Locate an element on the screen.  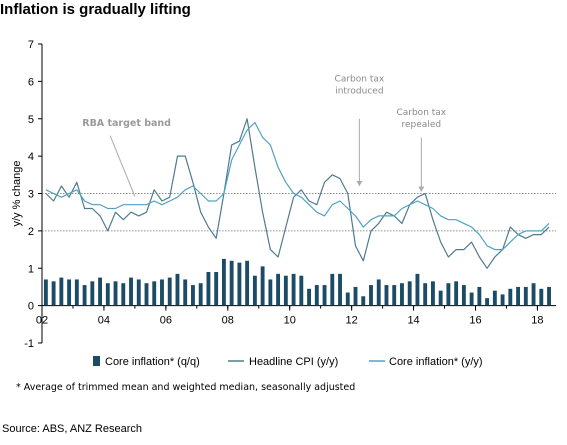
x-tick-label: 14 is located at coordinates (413, 321).